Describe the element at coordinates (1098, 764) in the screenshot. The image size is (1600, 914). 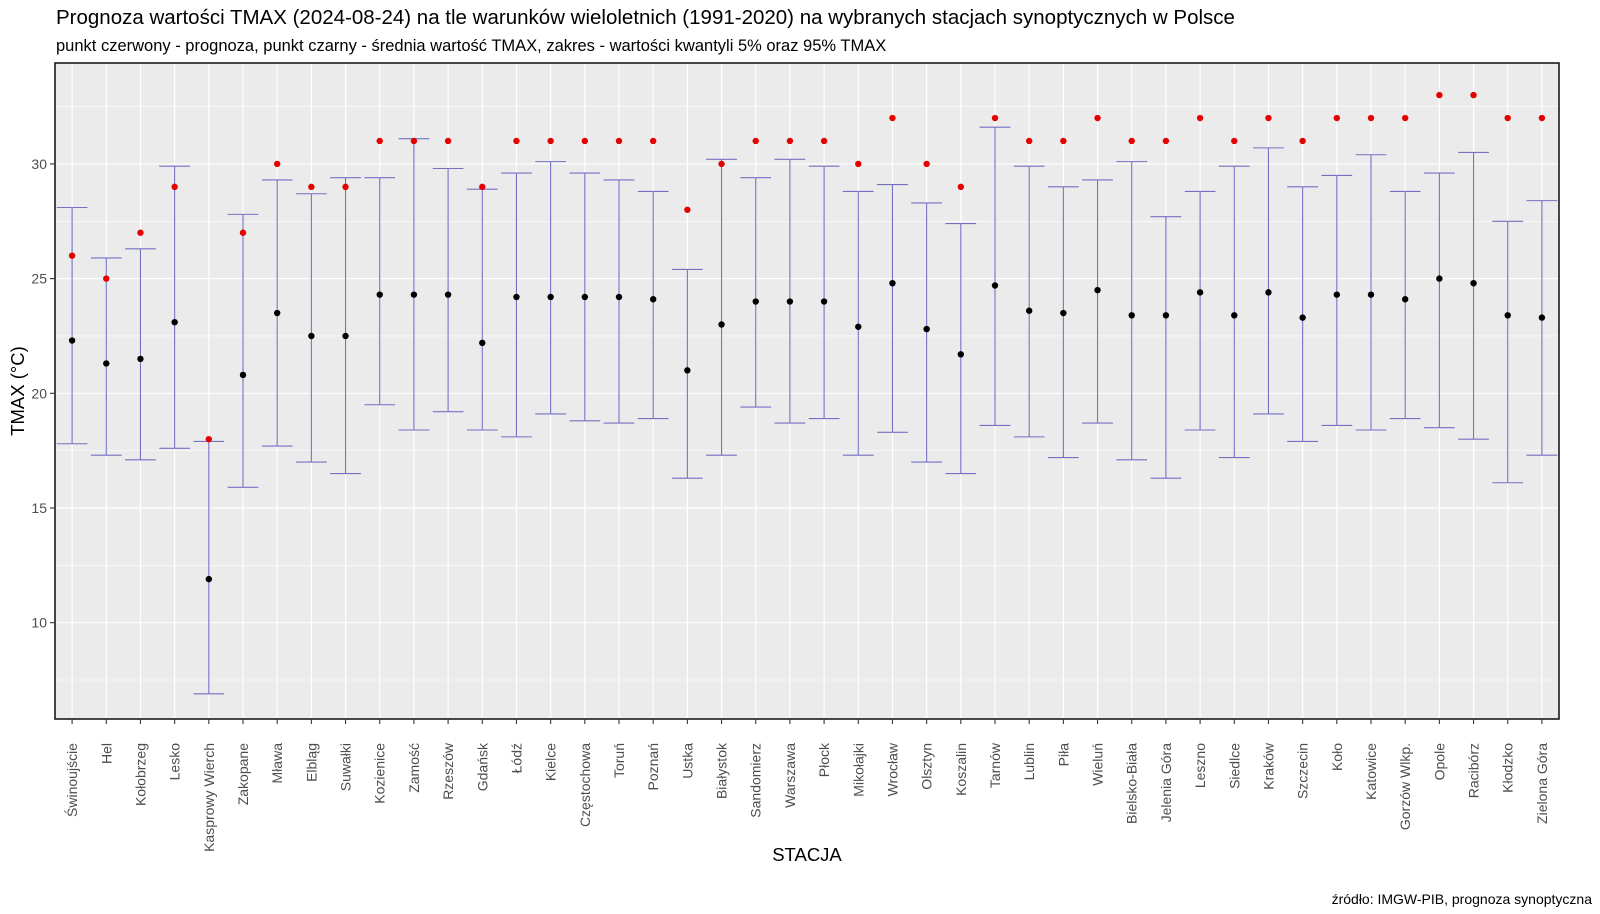
I see `x-tick-label: Wieluń` at that location.